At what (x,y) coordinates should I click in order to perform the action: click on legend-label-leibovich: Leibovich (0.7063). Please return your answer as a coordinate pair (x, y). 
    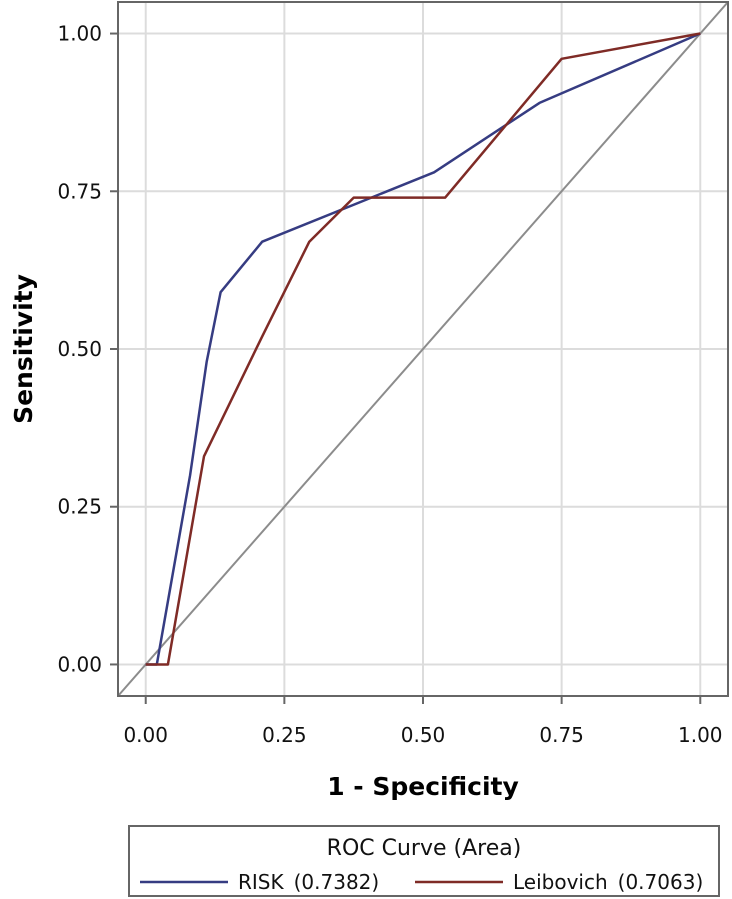
    Looking at the image, I should click on (608, 882).